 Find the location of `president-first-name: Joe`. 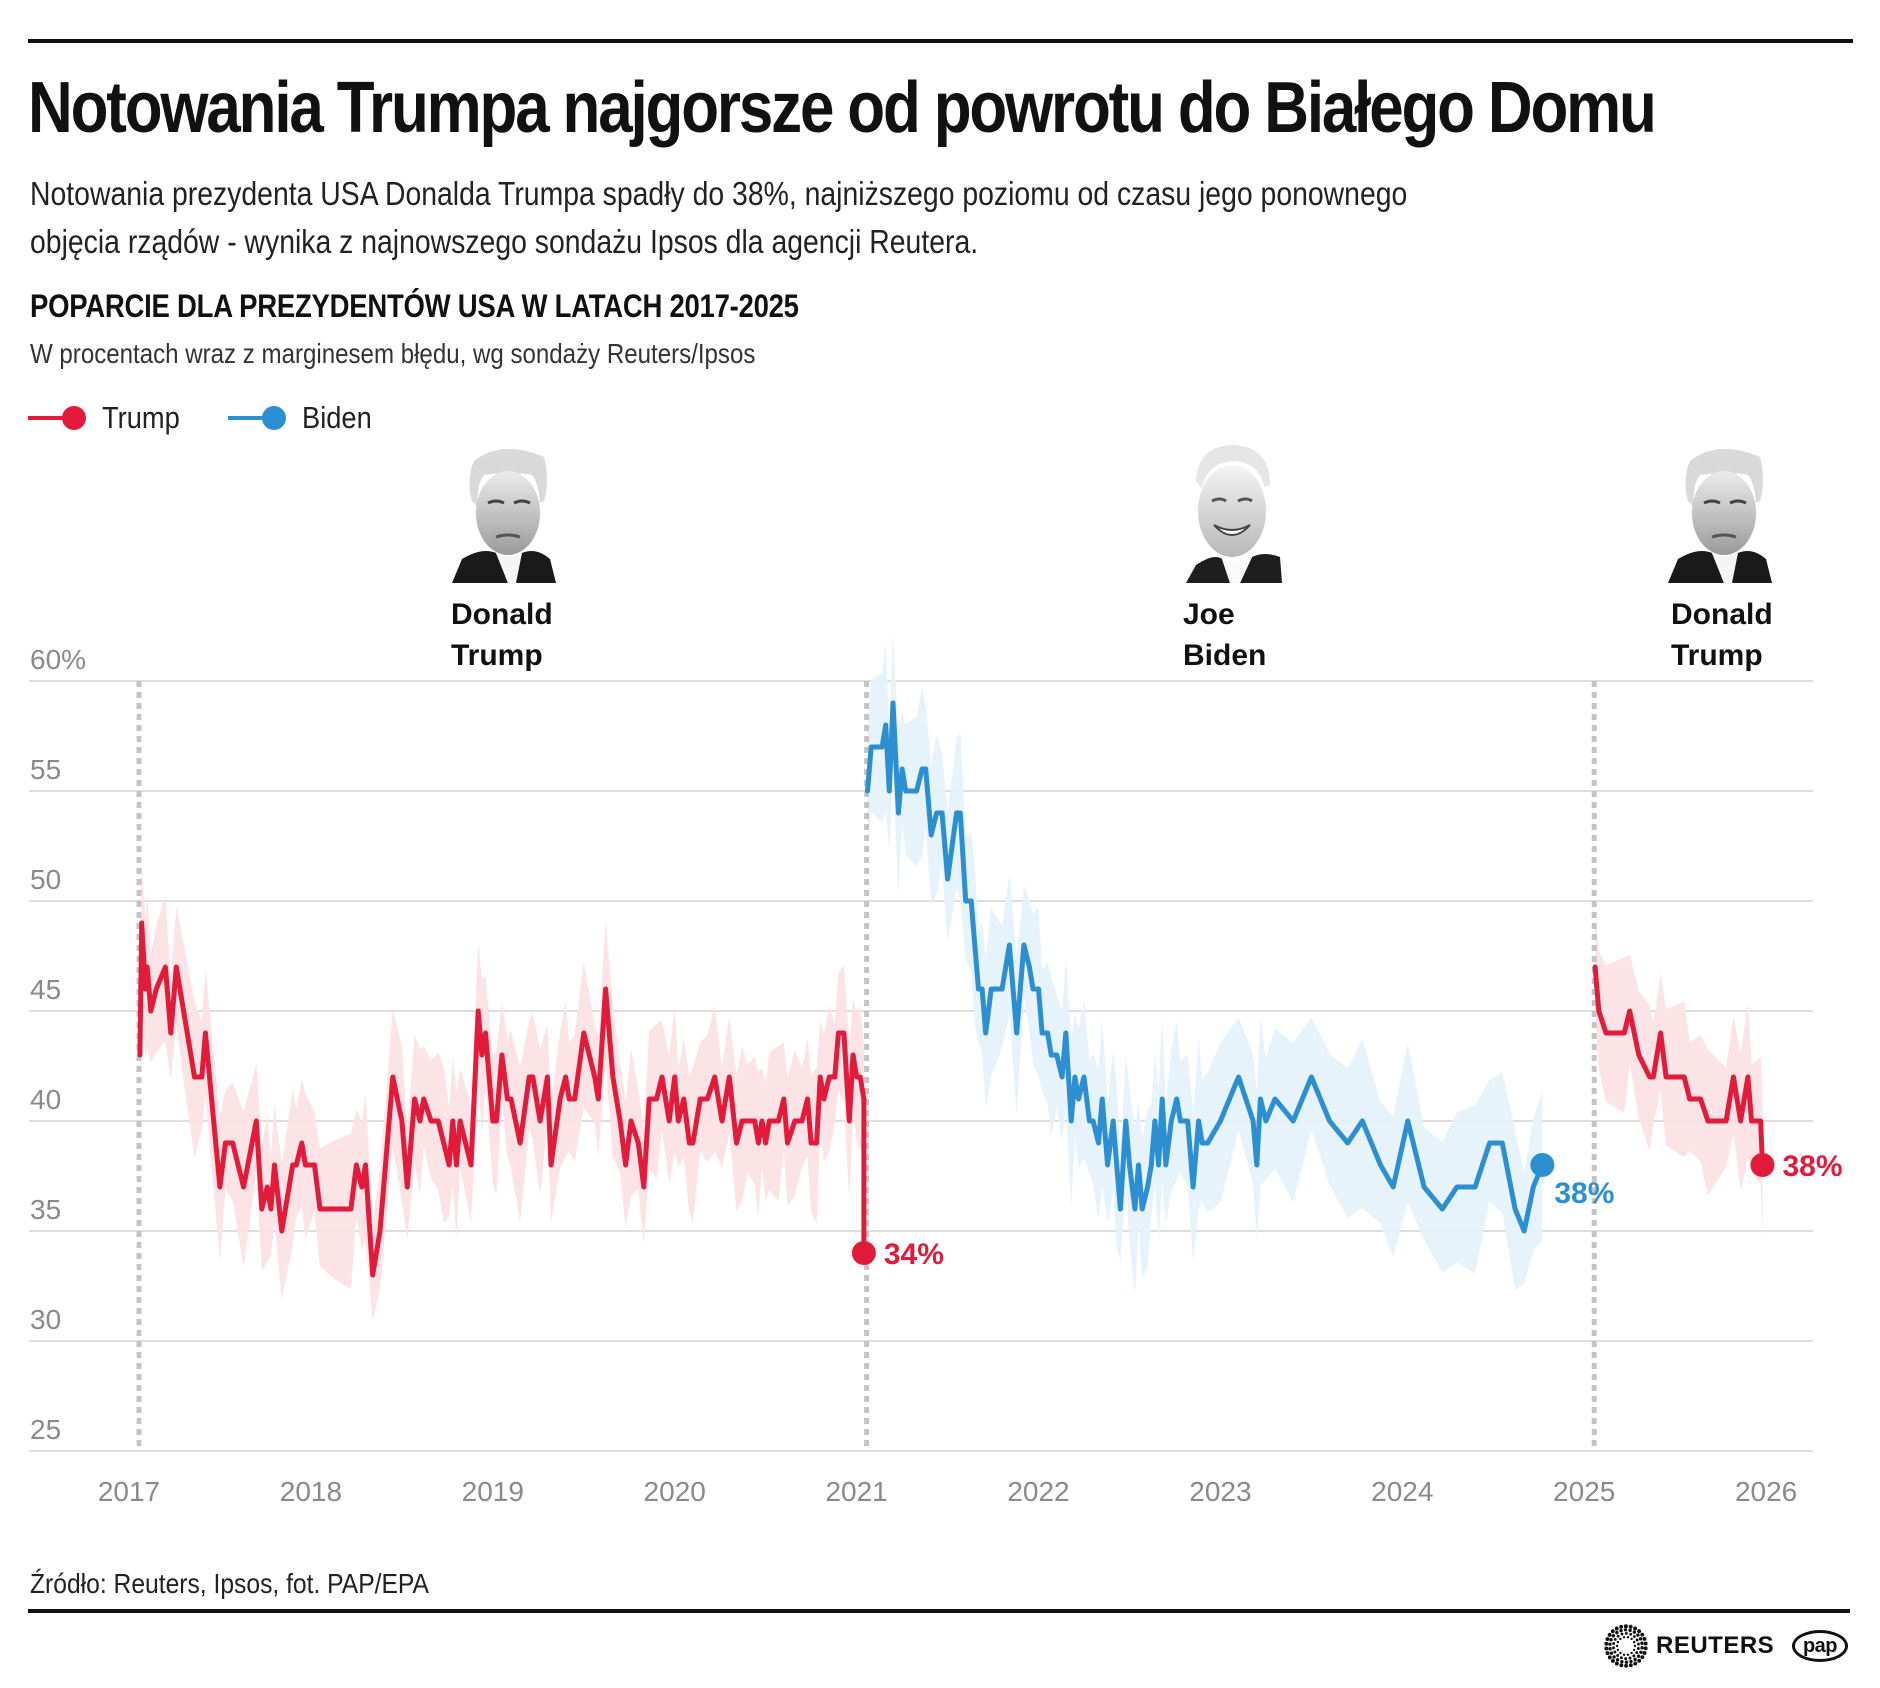

president-first-name: Joe is located at coordinates (1209, 614).